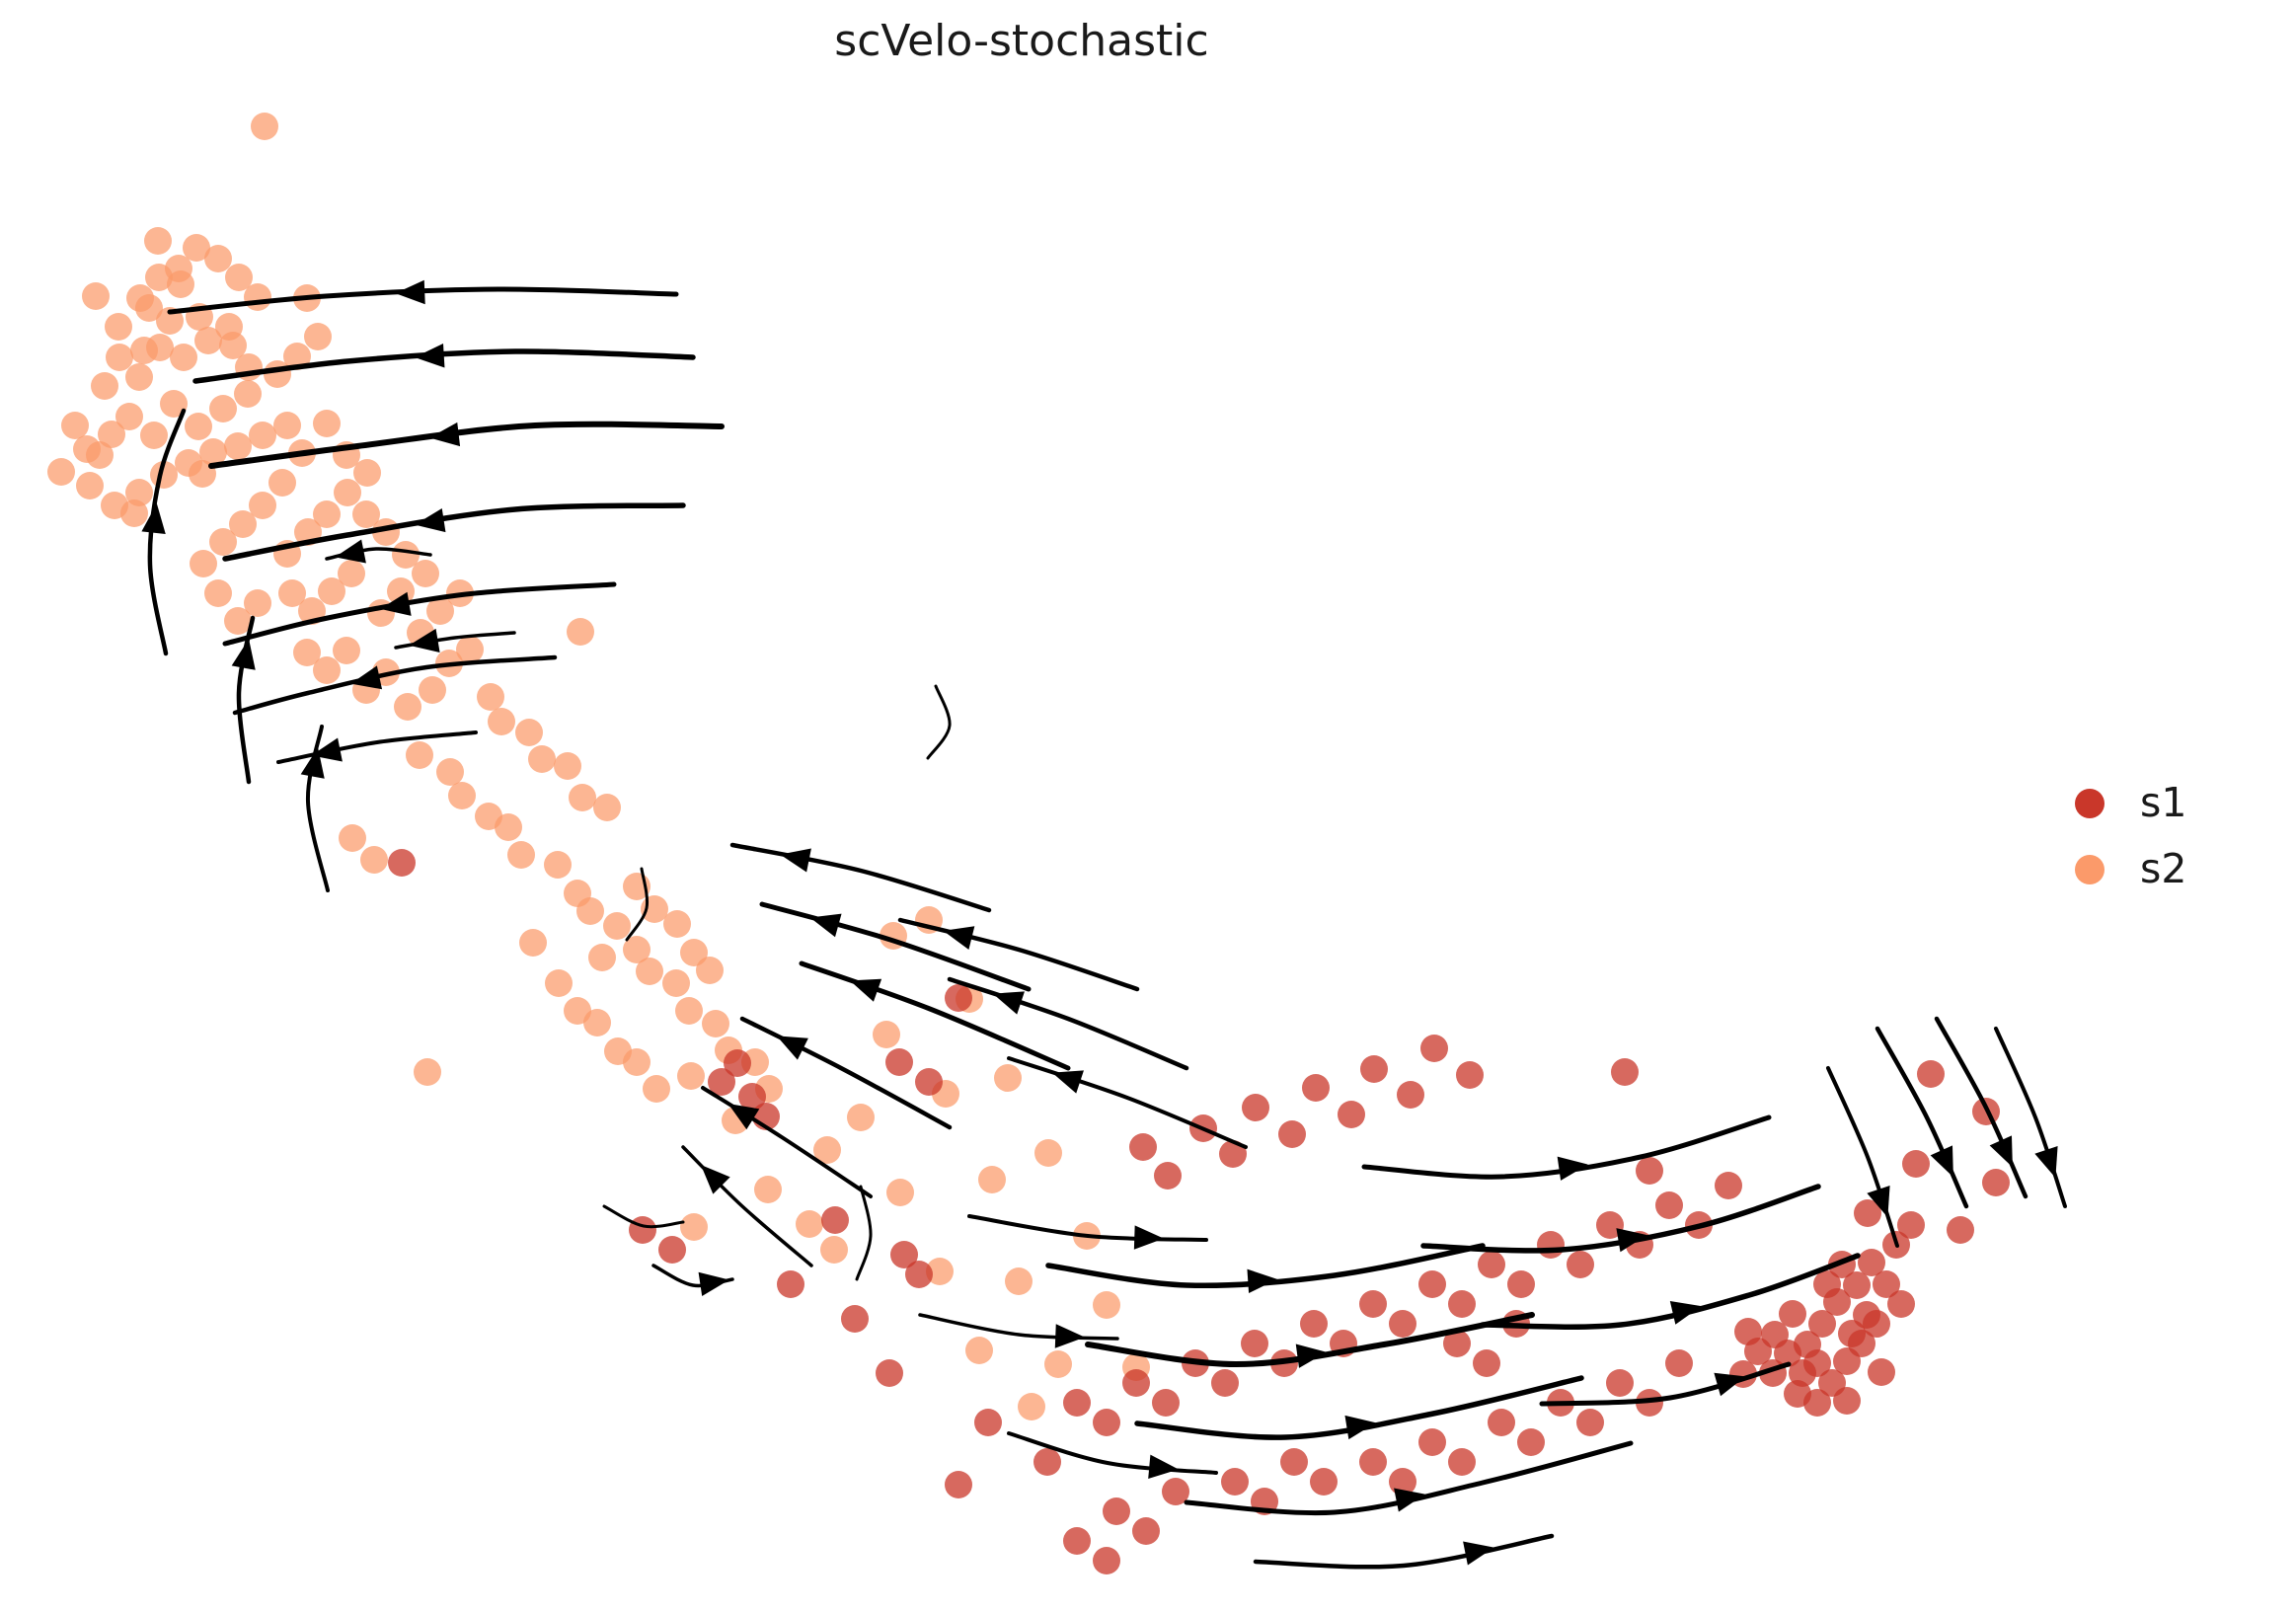  Describe the element at coordinates (2090, 803) in the screenshot. I see `legend-marker-s1-icon` at that location.